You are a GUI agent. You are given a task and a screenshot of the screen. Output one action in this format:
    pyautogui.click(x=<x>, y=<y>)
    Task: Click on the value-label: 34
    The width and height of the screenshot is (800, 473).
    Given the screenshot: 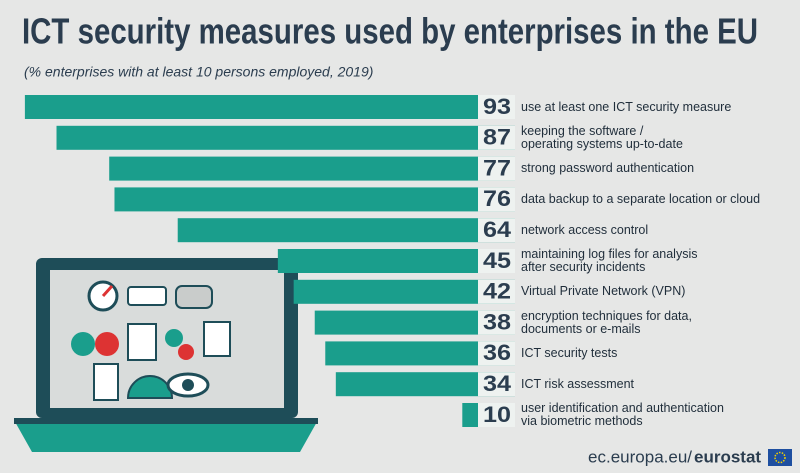 What is the action you would take?
    pyautogui.click(x=497, y=383)
    